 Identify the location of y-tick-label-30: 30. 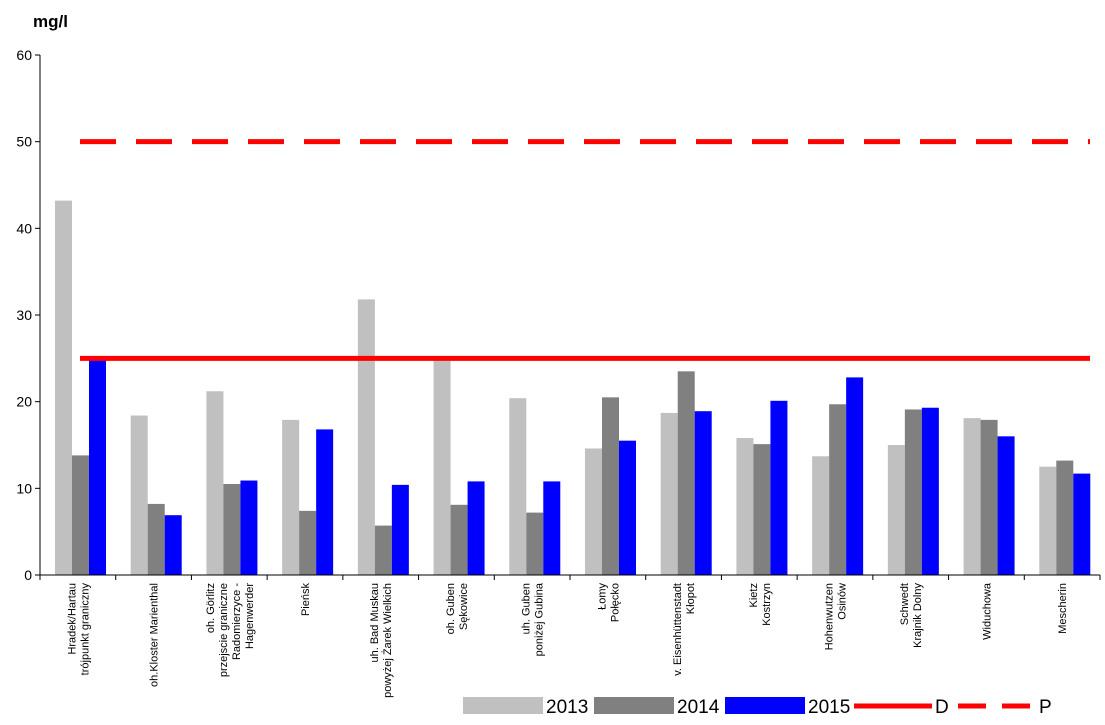
(24, 315).